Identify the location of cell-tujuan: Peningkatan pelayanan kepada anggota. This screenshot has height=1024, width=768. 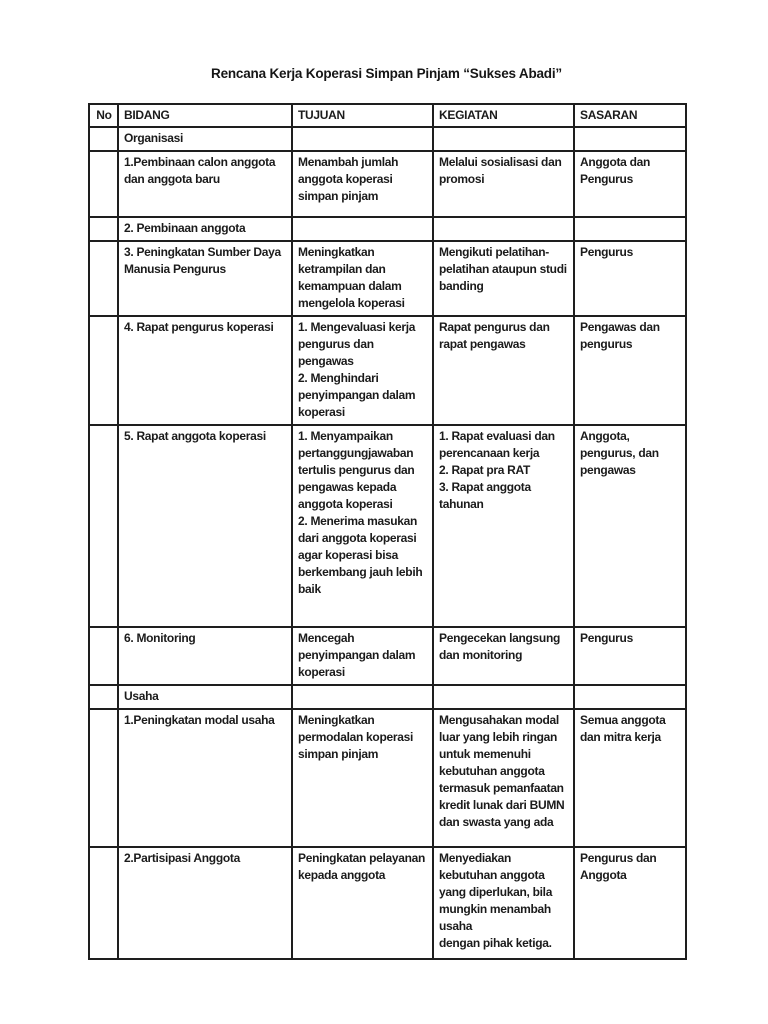
(362, 903).